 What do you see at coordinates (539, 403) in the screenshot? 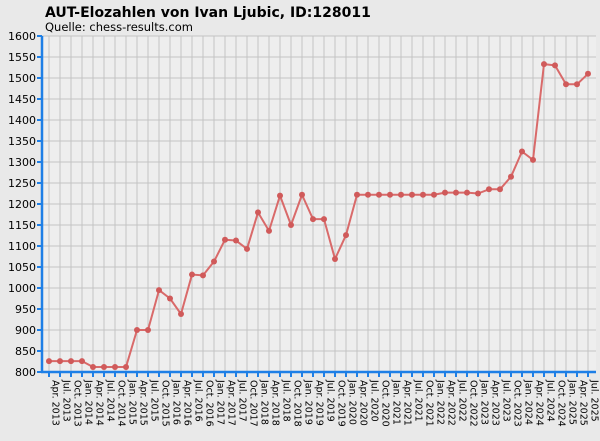
I see `x-tick-label: Apr. 2024` at bounding box center [539, 403].